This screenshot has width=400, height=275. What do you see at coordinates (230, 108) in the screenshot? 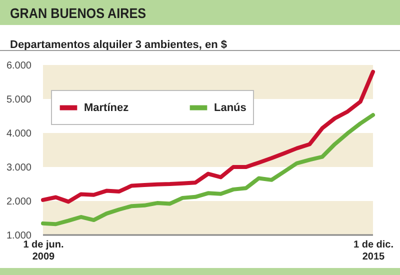
I see `legend-label: Lanús` at bounding box center [230, 108].